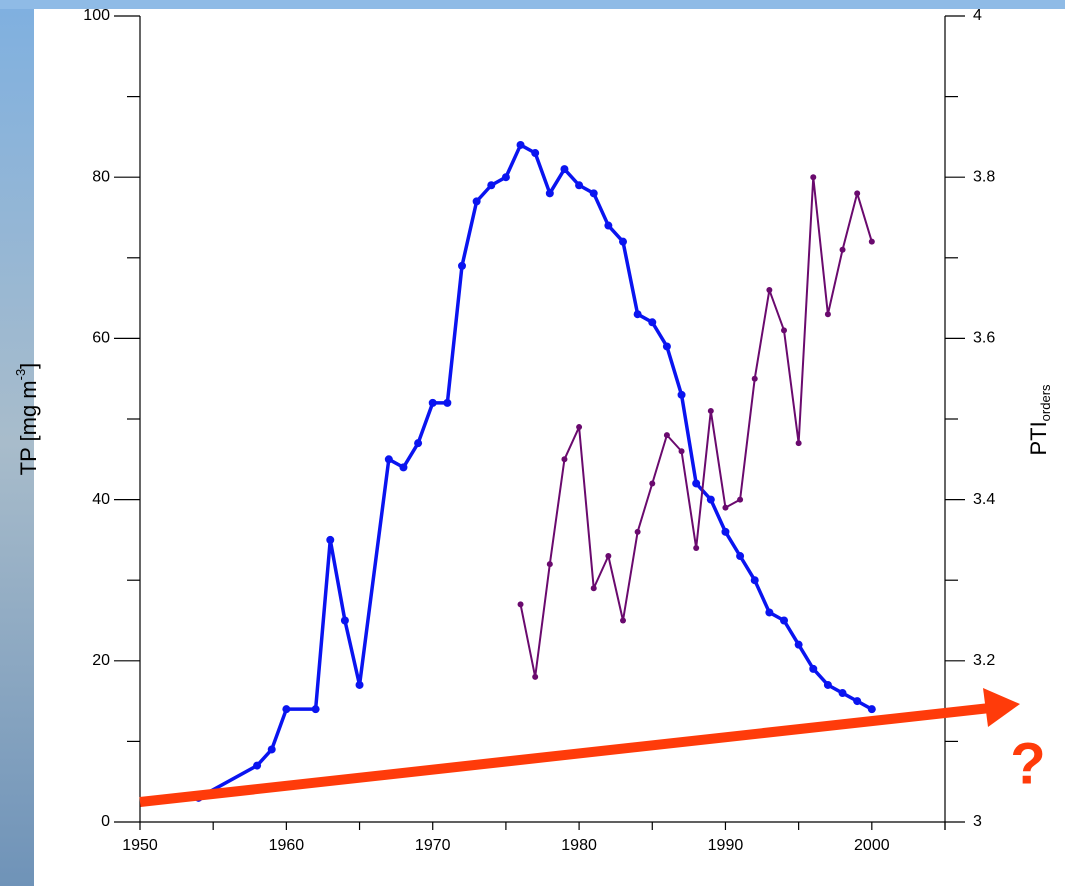  I want to click on x-tick-label: 1980, so click(579, 845).